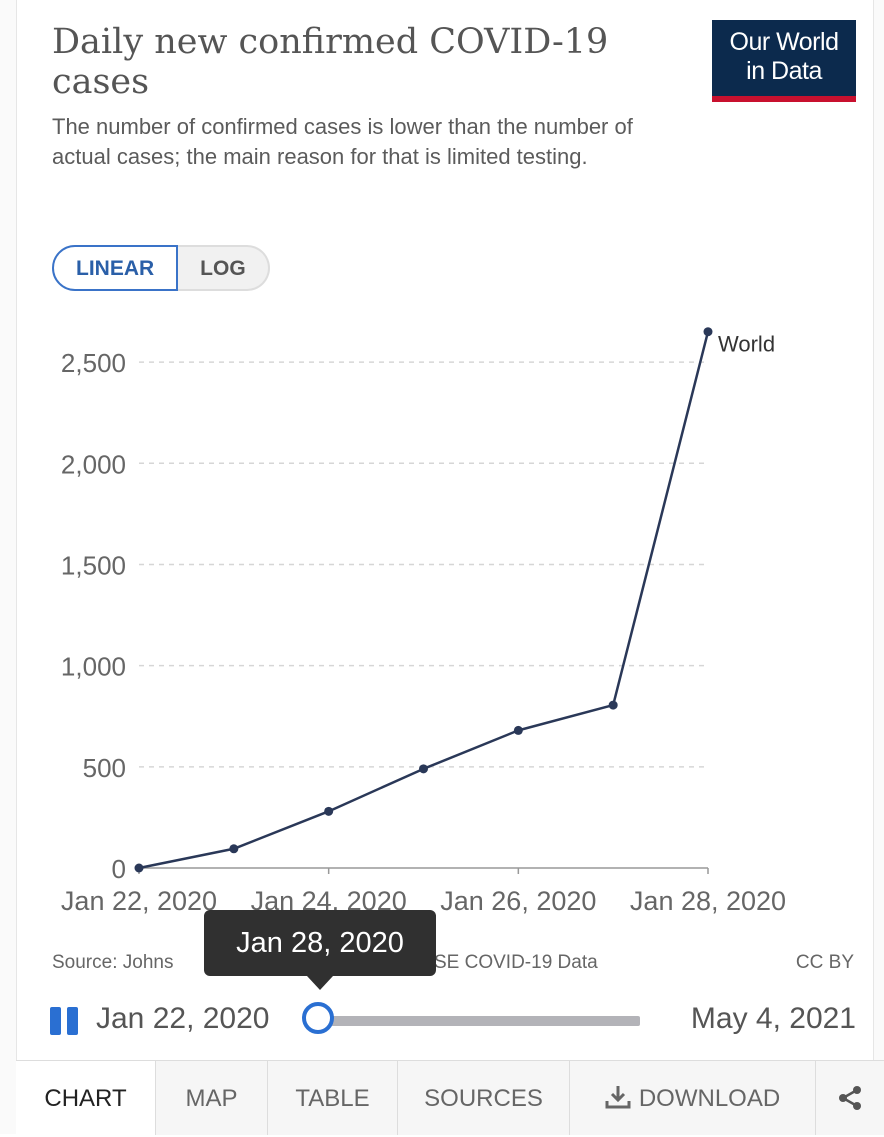  Describe the element at coordinates (709, 1098) in the screenshot. I see `tab-download-label: DOWNLOAD` at that location.